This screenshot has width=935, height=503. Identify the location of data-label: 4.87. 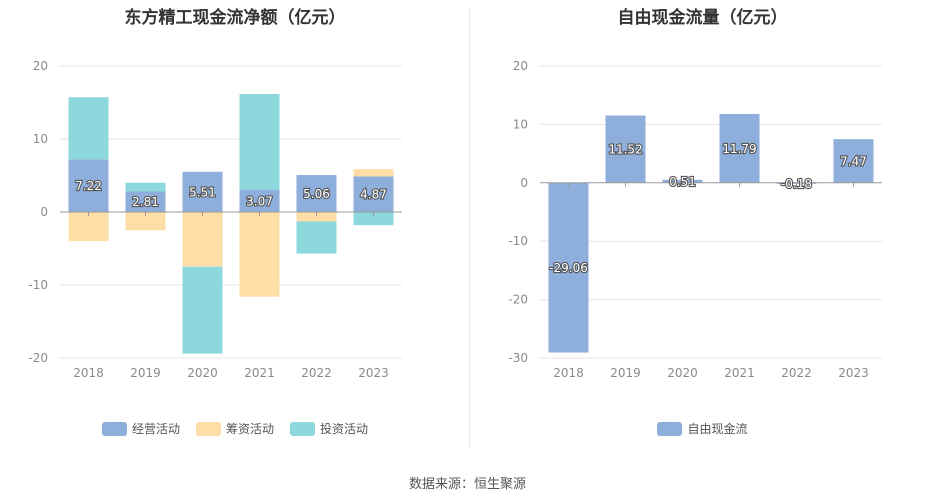
(373, 195).